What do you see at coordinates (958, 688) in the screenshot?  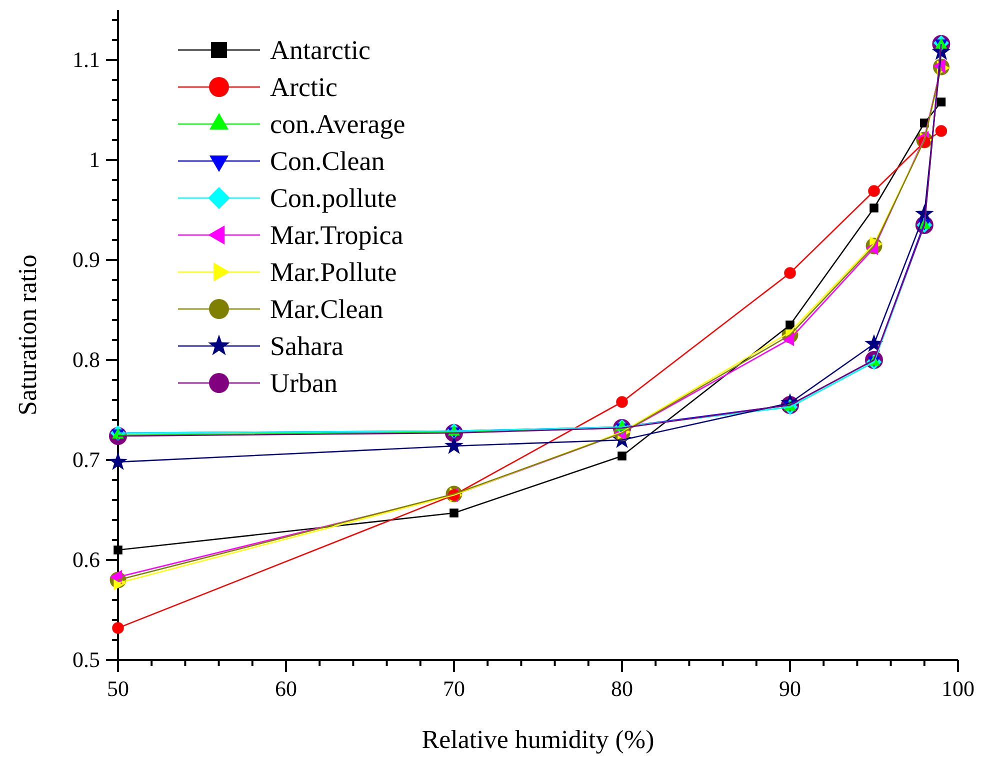 I see `x-tick-label: 100` at bounding box center [958, 688].